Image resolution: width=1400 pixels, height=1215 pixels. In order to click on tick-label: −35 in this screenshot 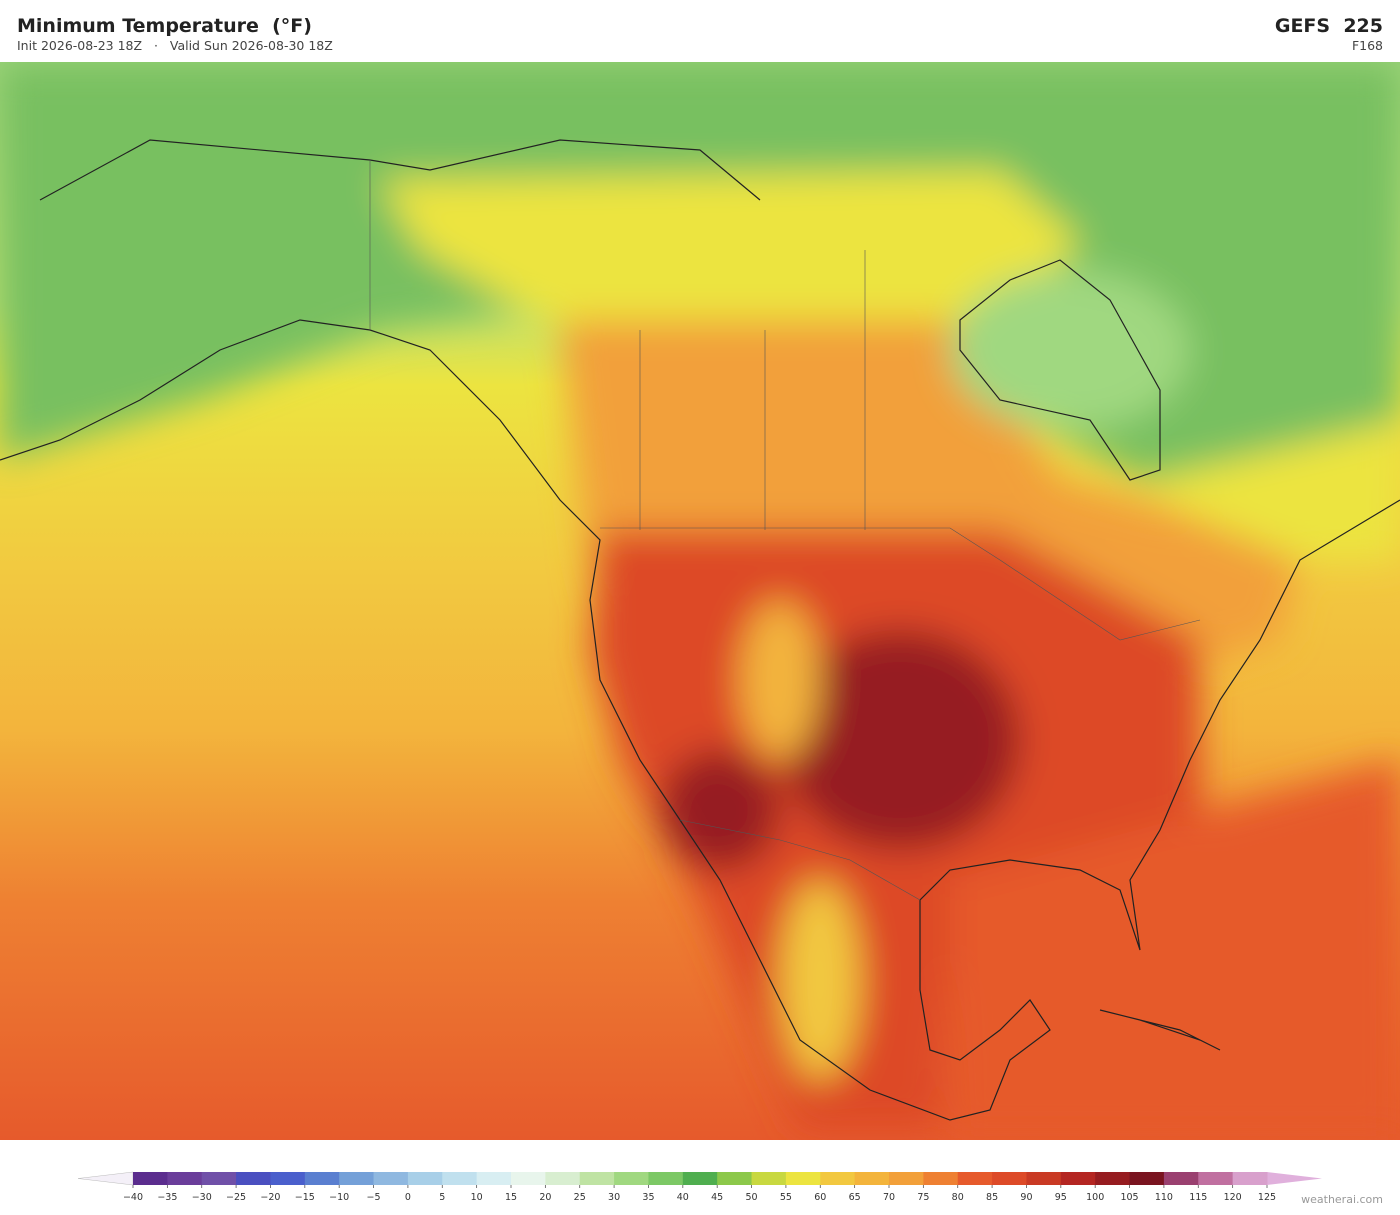, I will do `click(167, 1197)`.